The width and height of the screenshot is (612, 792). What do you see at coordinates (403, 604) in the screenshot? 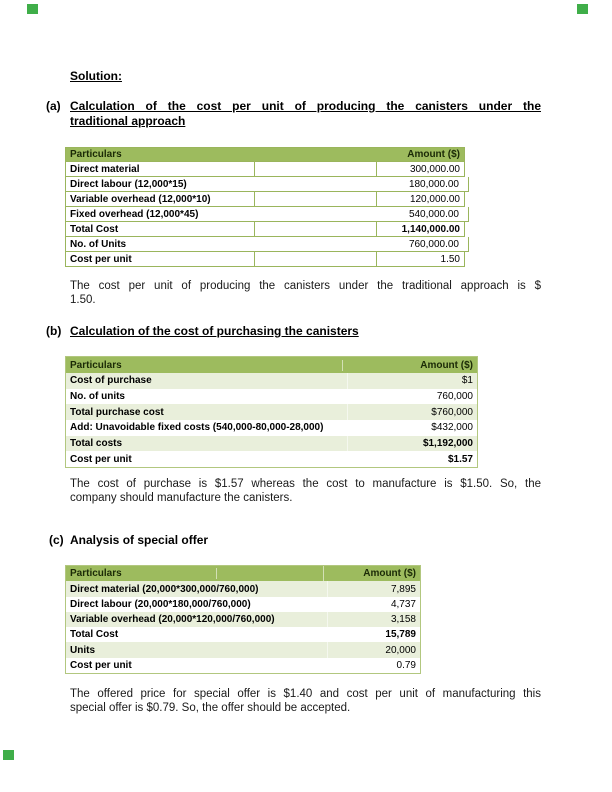
I see `row-amount: 4,737` at bounding box center [403, 604].